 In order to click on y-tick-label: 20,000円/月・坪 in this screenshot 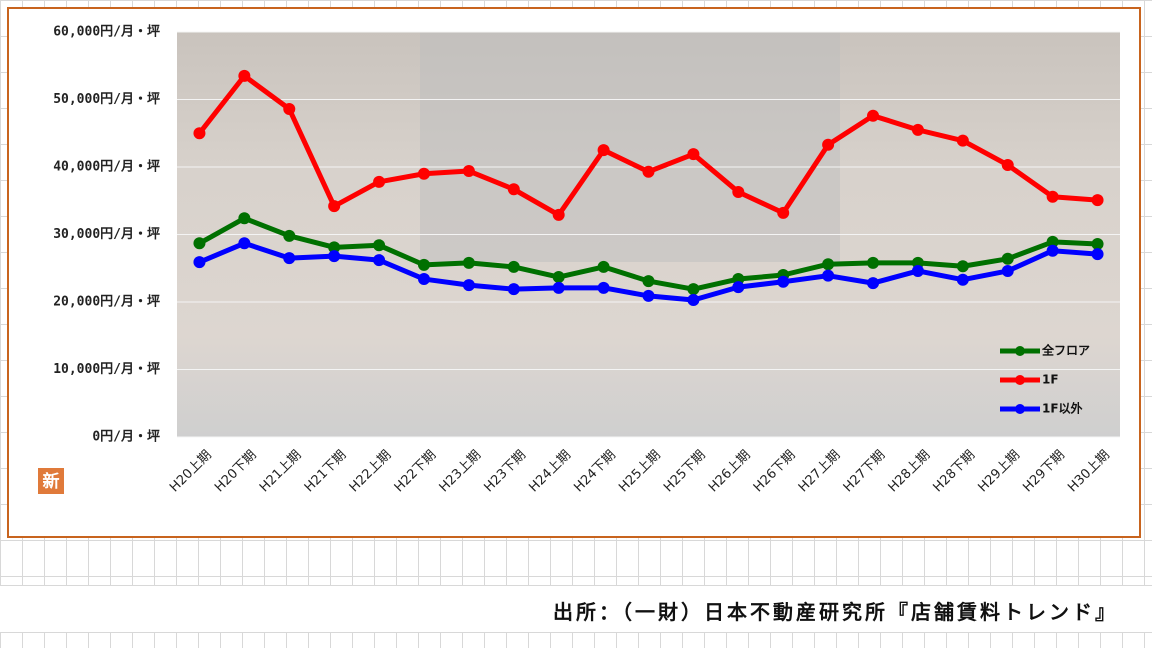, I will do `click(106, 302)`.